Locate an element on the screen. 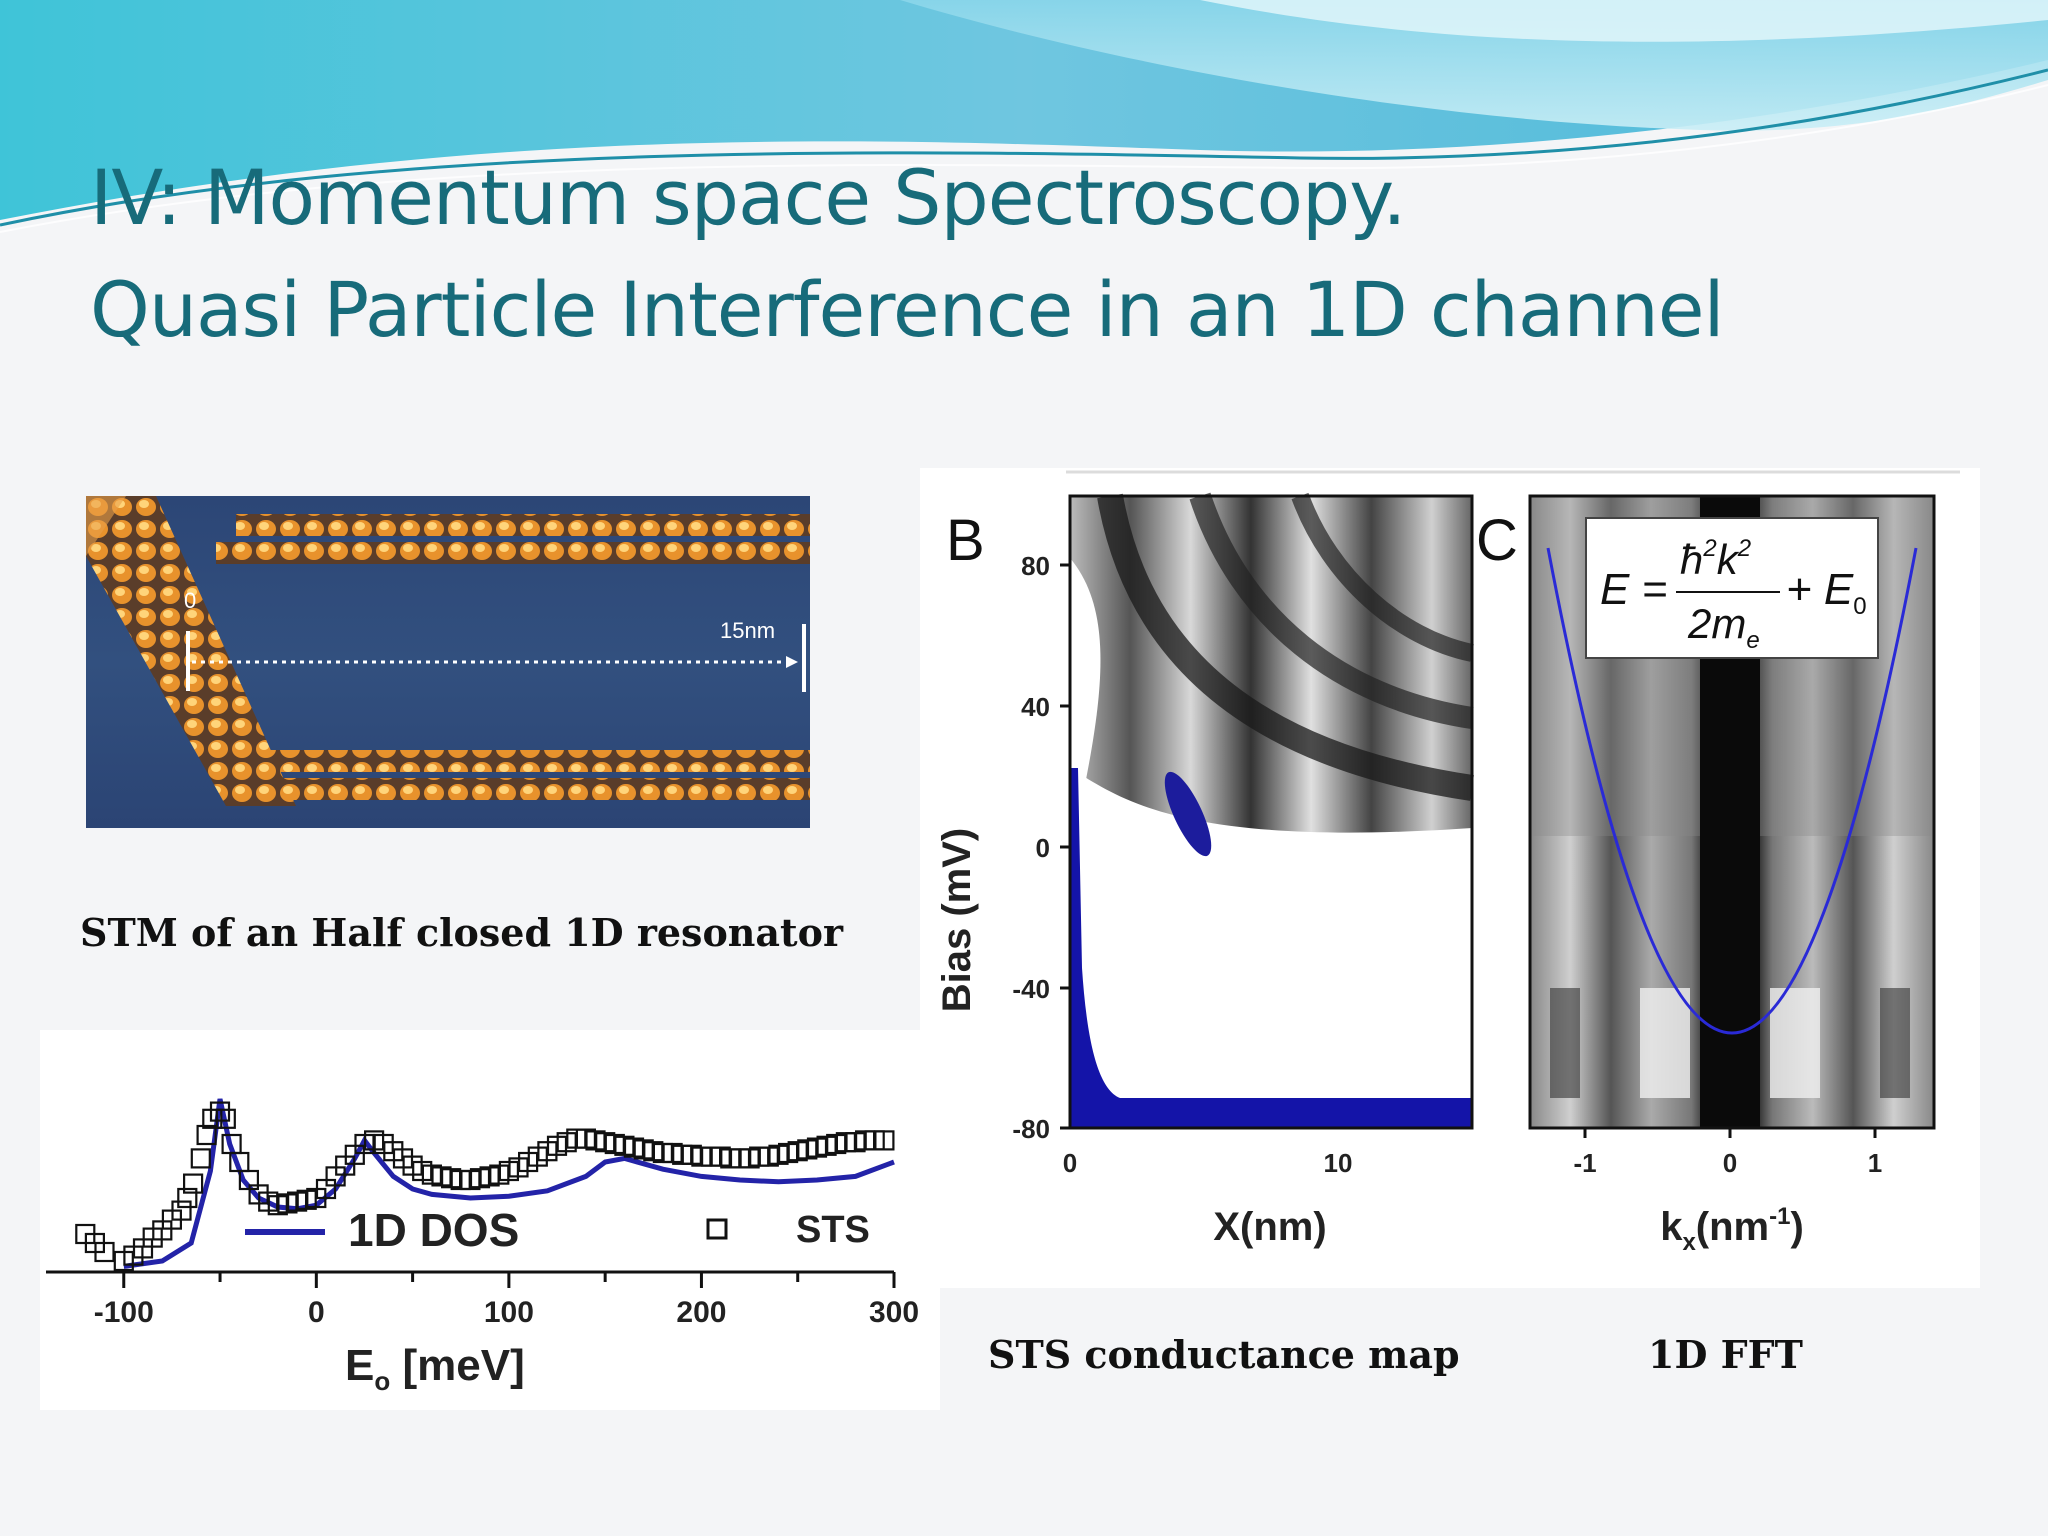 This screenshot has height=1536, width=2048. panel-b-xtick-10: 10 is located at coordinates (1338, 1163).